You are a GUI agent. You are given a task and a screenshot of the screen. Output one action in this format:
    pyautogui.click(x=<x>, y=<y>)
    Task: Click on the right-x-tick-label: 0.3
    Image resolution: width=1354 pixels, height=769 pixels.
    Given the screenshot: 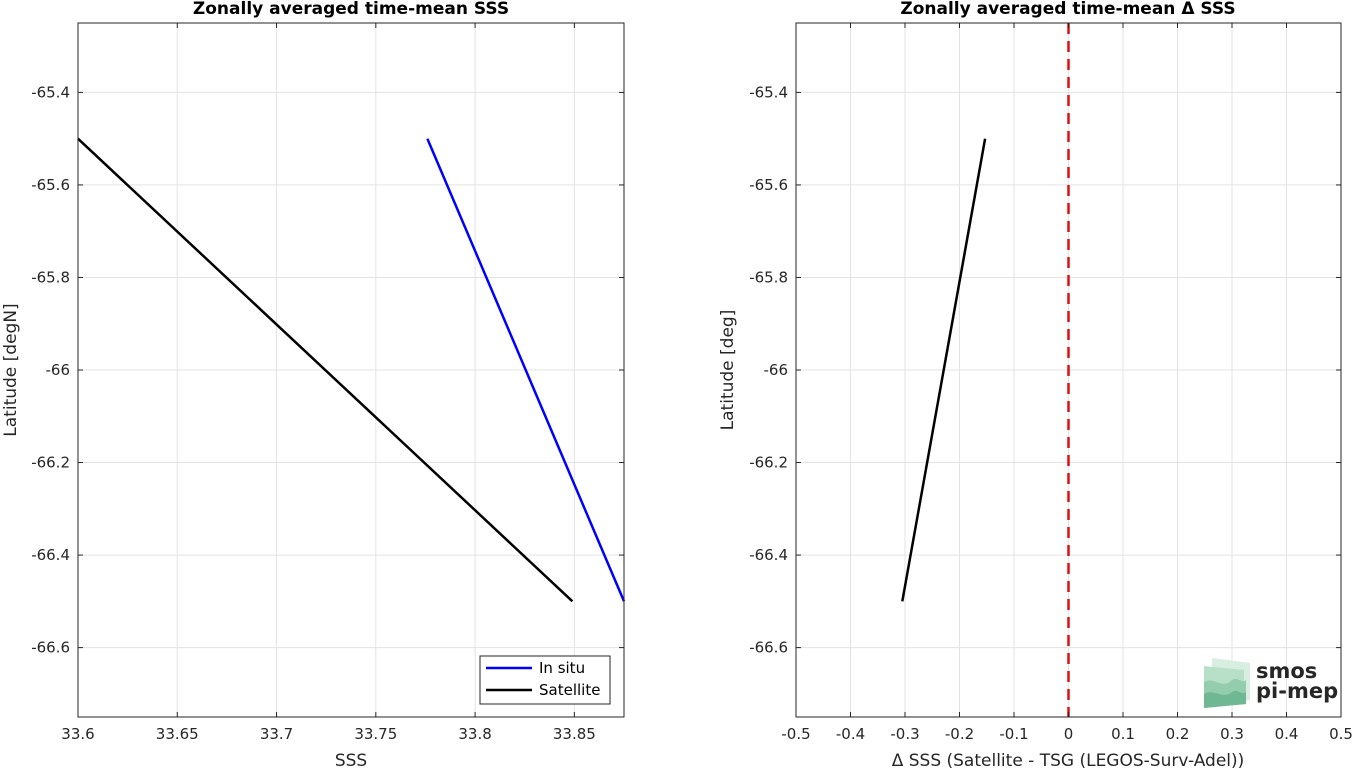 What is the action you would take?
    pyautogui.click(x=1232, y=734)
    